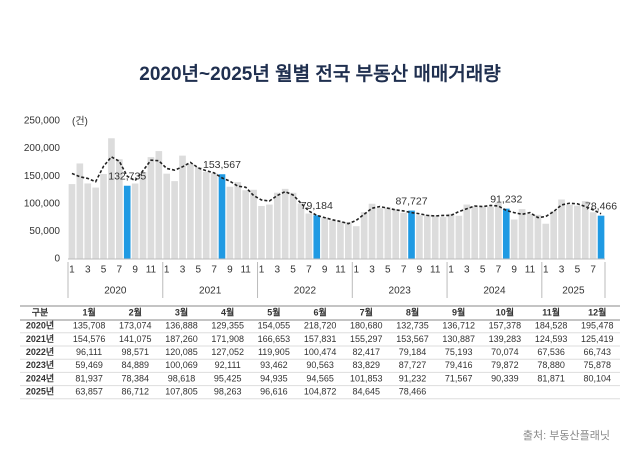  I want to click on table-cell: 87,727, so click(413, 365).